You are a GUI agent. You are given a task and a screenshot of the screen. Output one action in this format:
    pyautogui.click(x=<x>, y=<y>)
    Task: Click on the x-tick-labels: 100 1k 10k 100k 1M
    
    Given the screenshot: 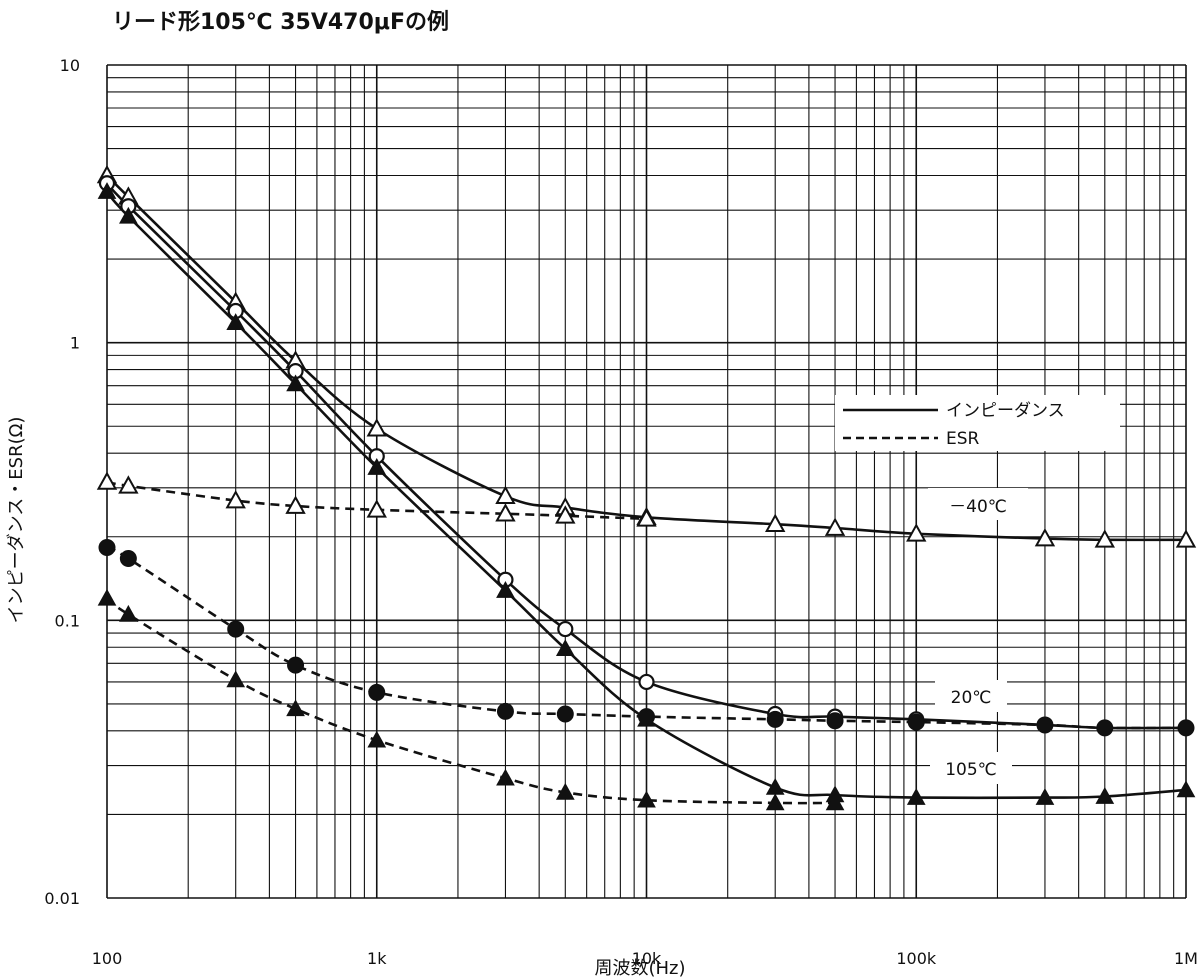 What is the action you would take?
    pyautogui.click(x=645, y=958)
    